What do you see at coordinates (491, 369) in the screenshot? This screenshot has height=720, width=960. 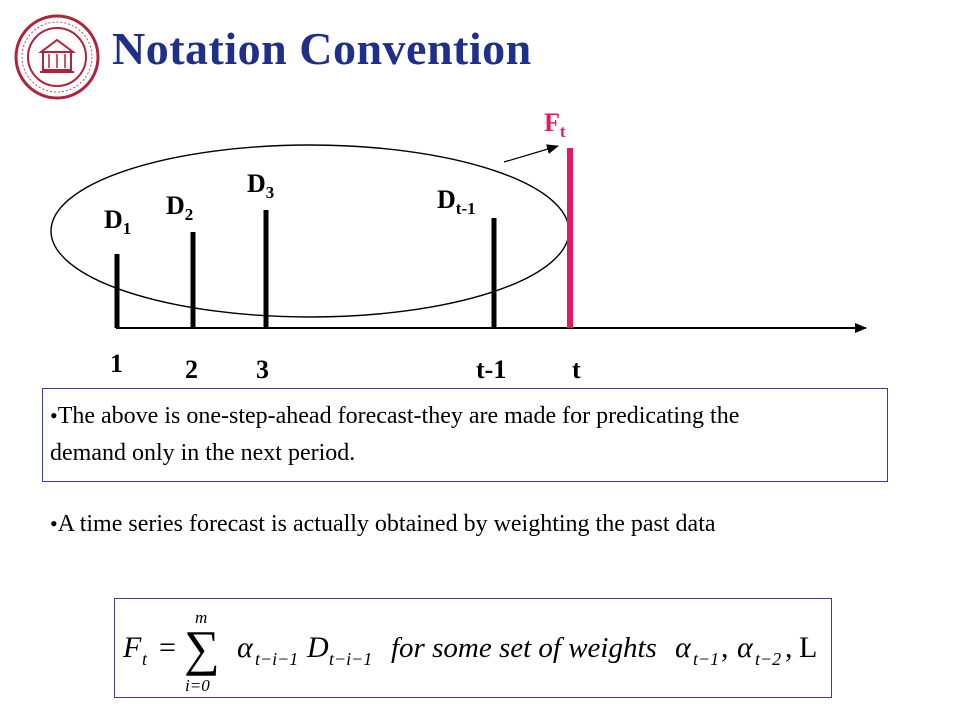 I see `tick-t-1: t-1` at bounding box center [491, 369].